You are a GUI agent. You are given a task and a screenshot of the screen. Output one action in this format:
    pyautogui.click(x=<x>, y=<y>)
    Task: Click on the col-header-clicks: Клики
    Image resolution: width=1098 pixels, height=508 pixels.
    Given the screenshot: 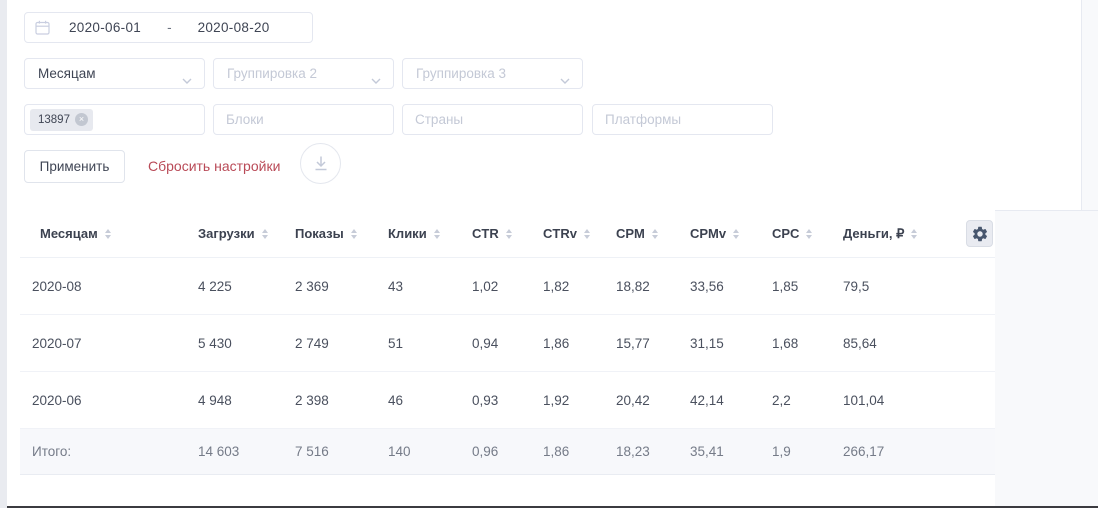 What is the action you would take?
    pyautogui.click(x=418, y=233)
    